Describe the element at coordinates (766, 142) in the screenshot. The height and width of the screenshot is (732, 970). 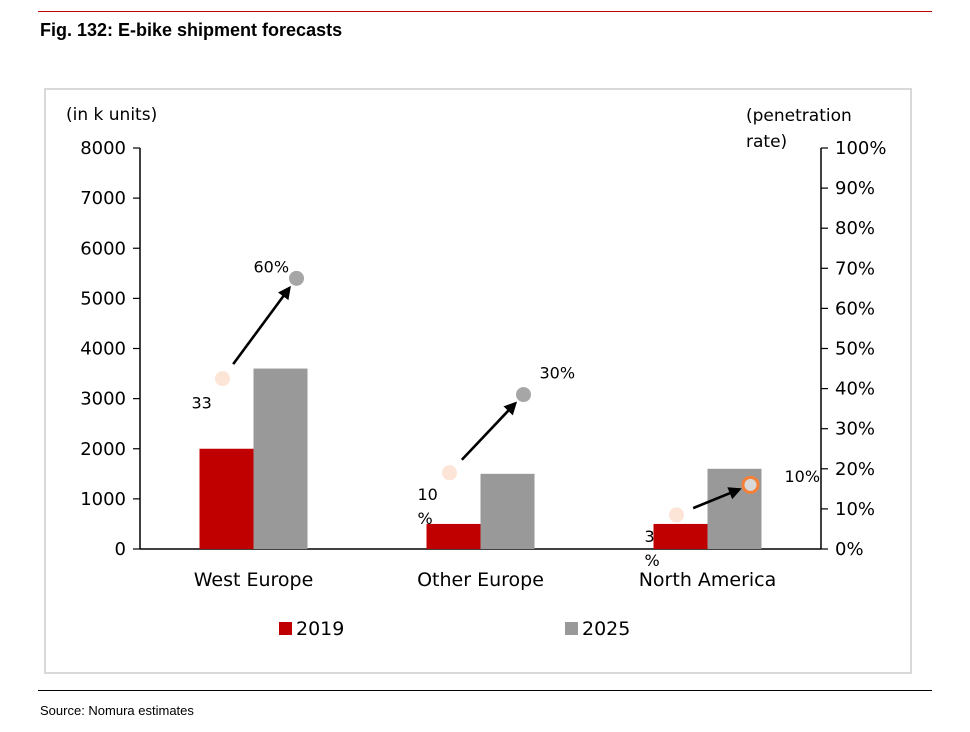
I see `right-axis-label-line2: rate)` at that location.